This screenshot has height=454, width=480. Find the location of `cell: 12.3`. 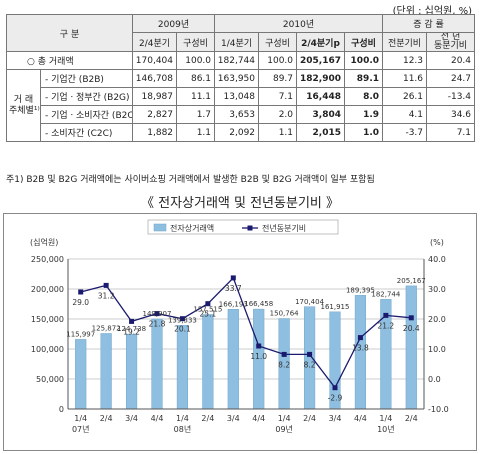

cell: 12.3 is located at coordinates (405, 60).